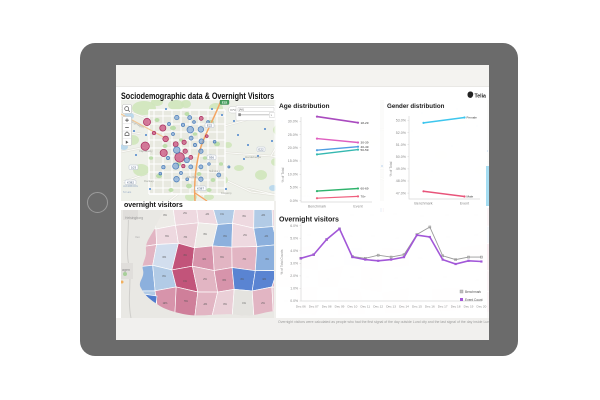 Image resolution: width=600 pixels, height=400 pixels. I want to click on svg-text: 6.0%, so click(294, 226).